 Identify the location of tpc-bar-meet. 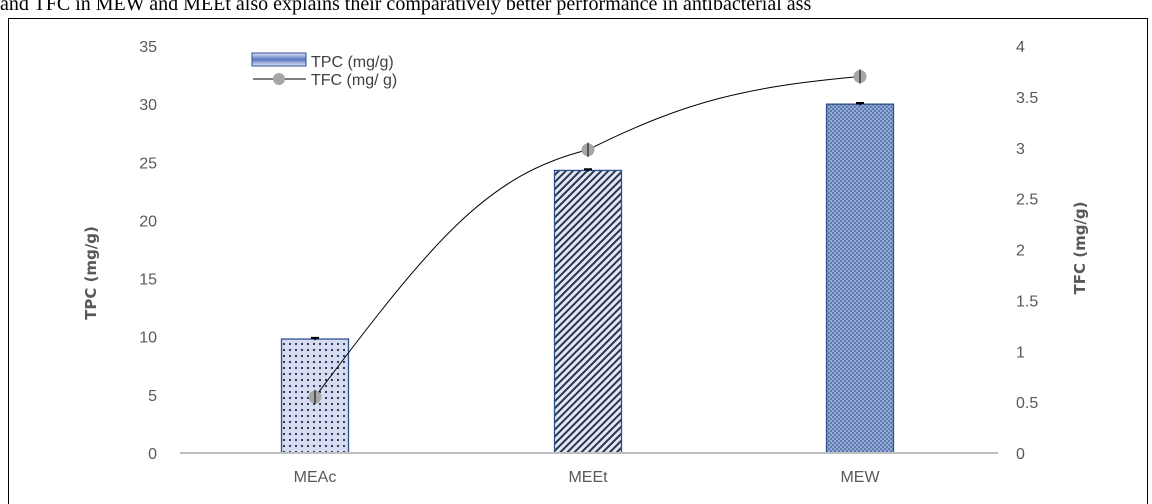
(588, 311).